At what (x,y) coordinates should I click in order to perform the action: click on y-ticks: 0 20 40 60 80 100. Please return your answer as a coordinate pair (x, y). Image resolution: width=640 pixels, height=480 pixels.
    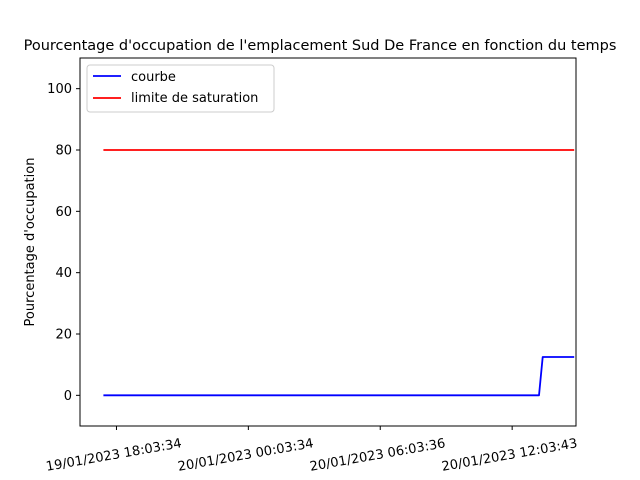
    Looking at the image, I should click on (63, 243).